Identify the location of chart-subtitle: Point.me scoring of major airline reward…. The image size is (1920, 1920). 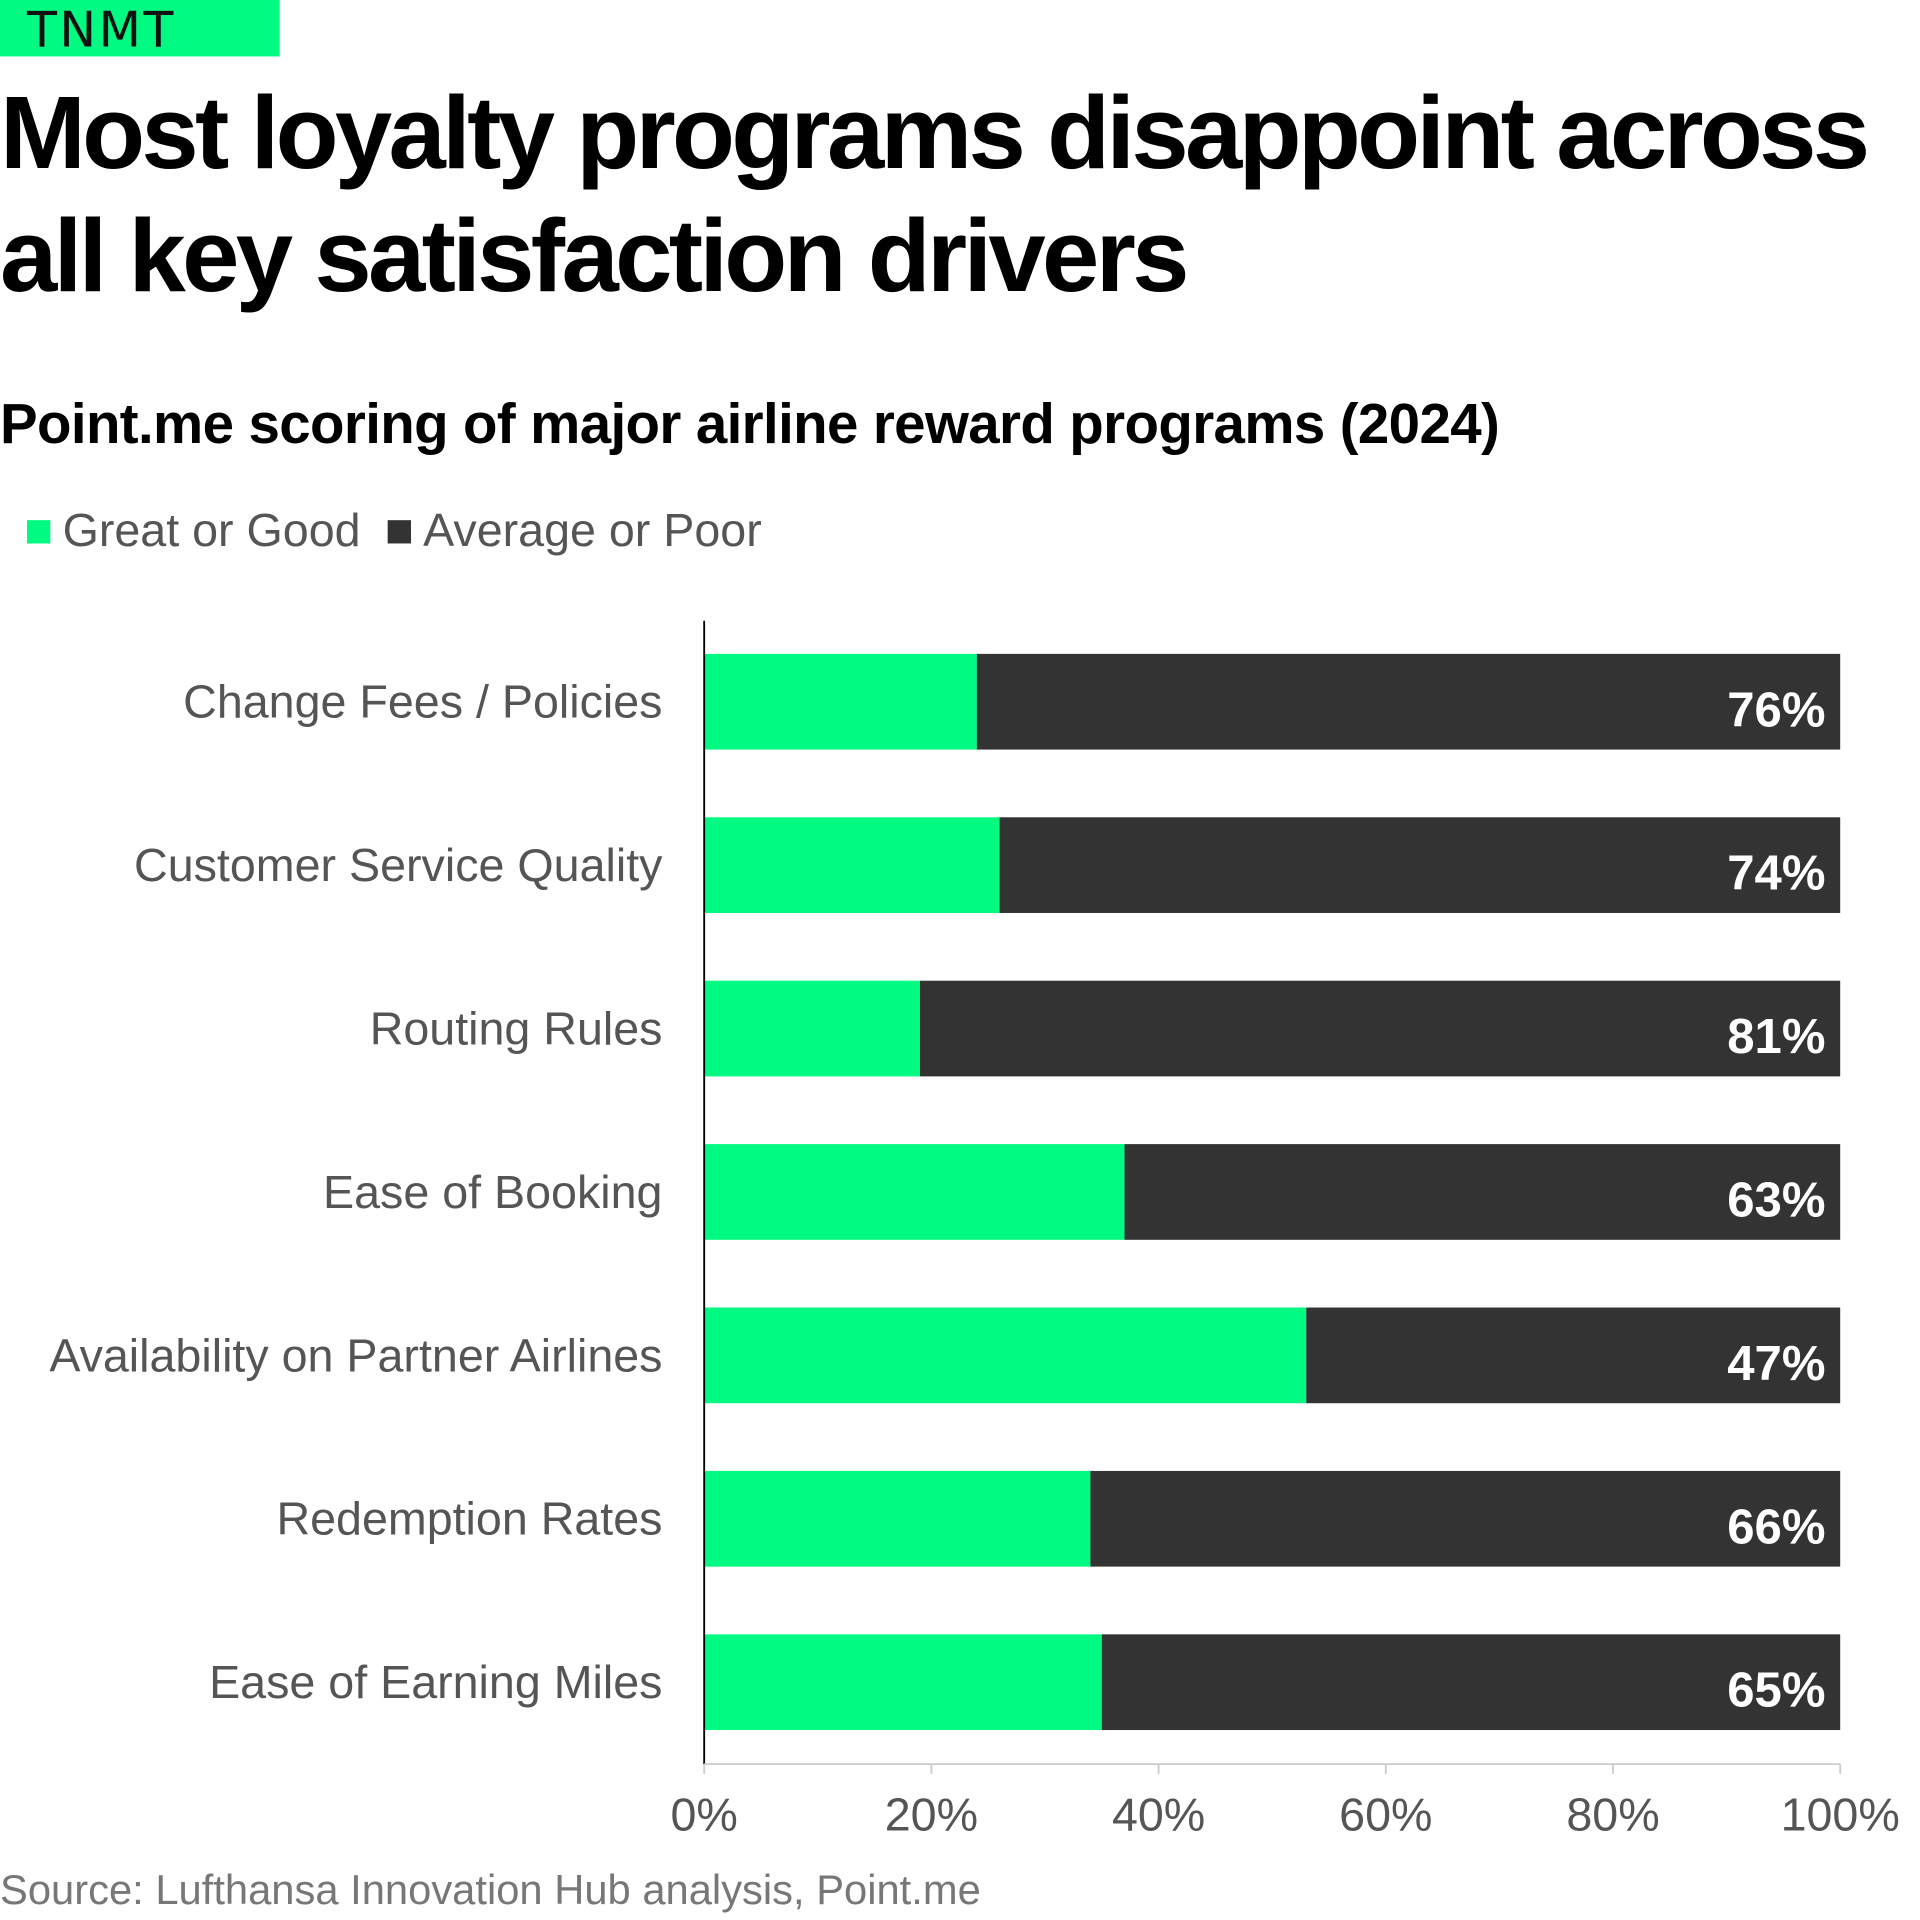
(750, 423).